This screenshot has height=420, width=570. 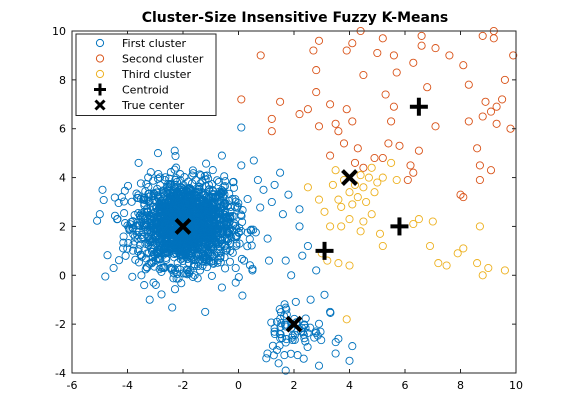 I want to click on legend-label: Third cluster, so click(x=156, y=74).